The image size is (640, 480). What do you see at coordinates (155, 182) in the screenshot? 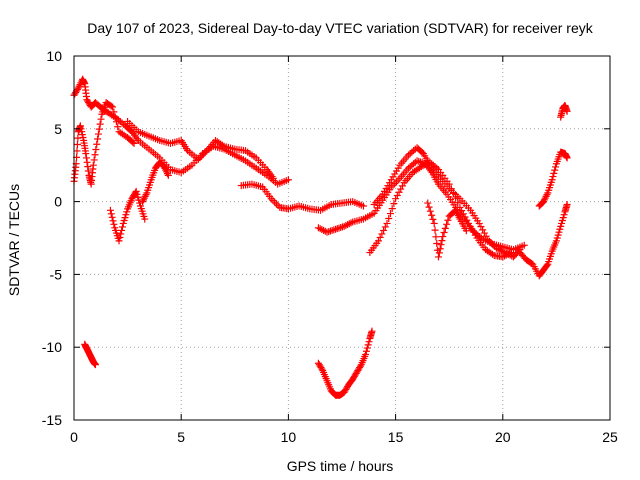
I see `series-small-hump` at bounding box center [155, 182].